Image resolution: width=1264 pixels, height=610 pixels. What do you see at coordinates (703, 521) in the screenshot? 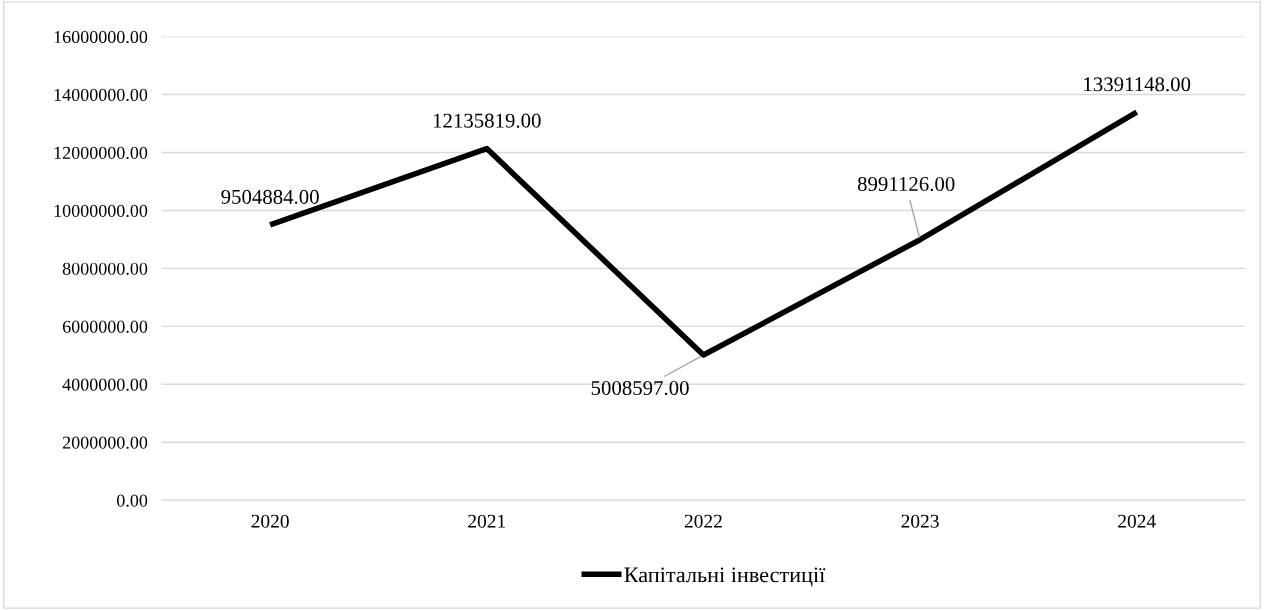
I see `x-tick-label: 2022` at bounding box center [703, 521].